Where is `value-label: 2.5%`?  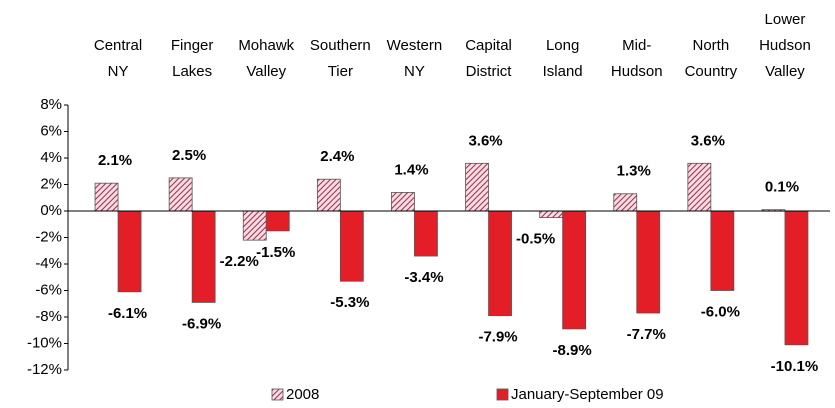 value-label: 2.5% is located at coordinates (189, 155).